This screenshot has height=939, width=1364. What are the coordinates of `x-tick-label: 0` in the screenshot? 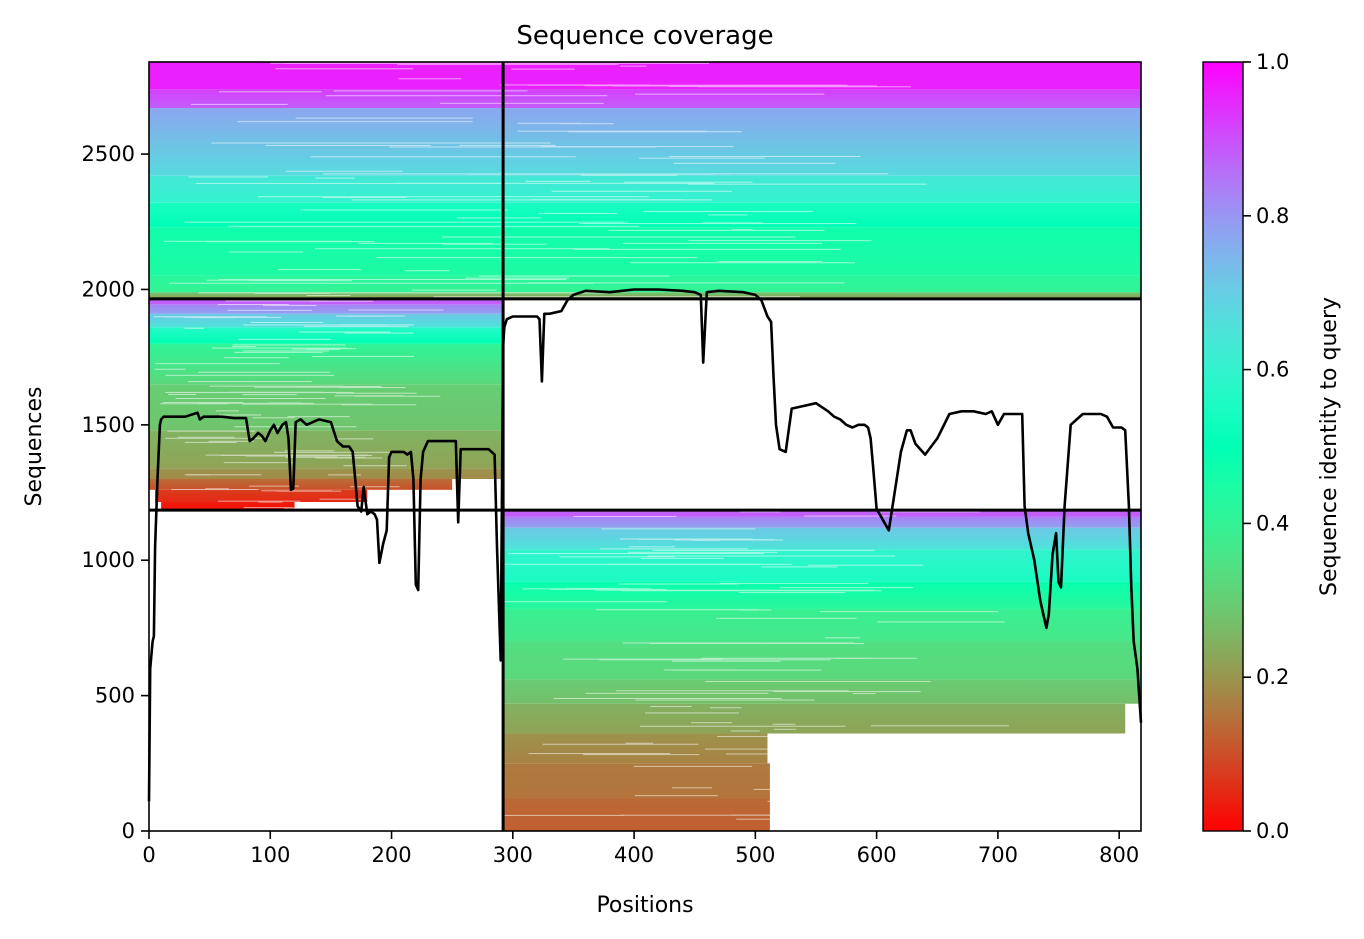 It's located at (148, 855).